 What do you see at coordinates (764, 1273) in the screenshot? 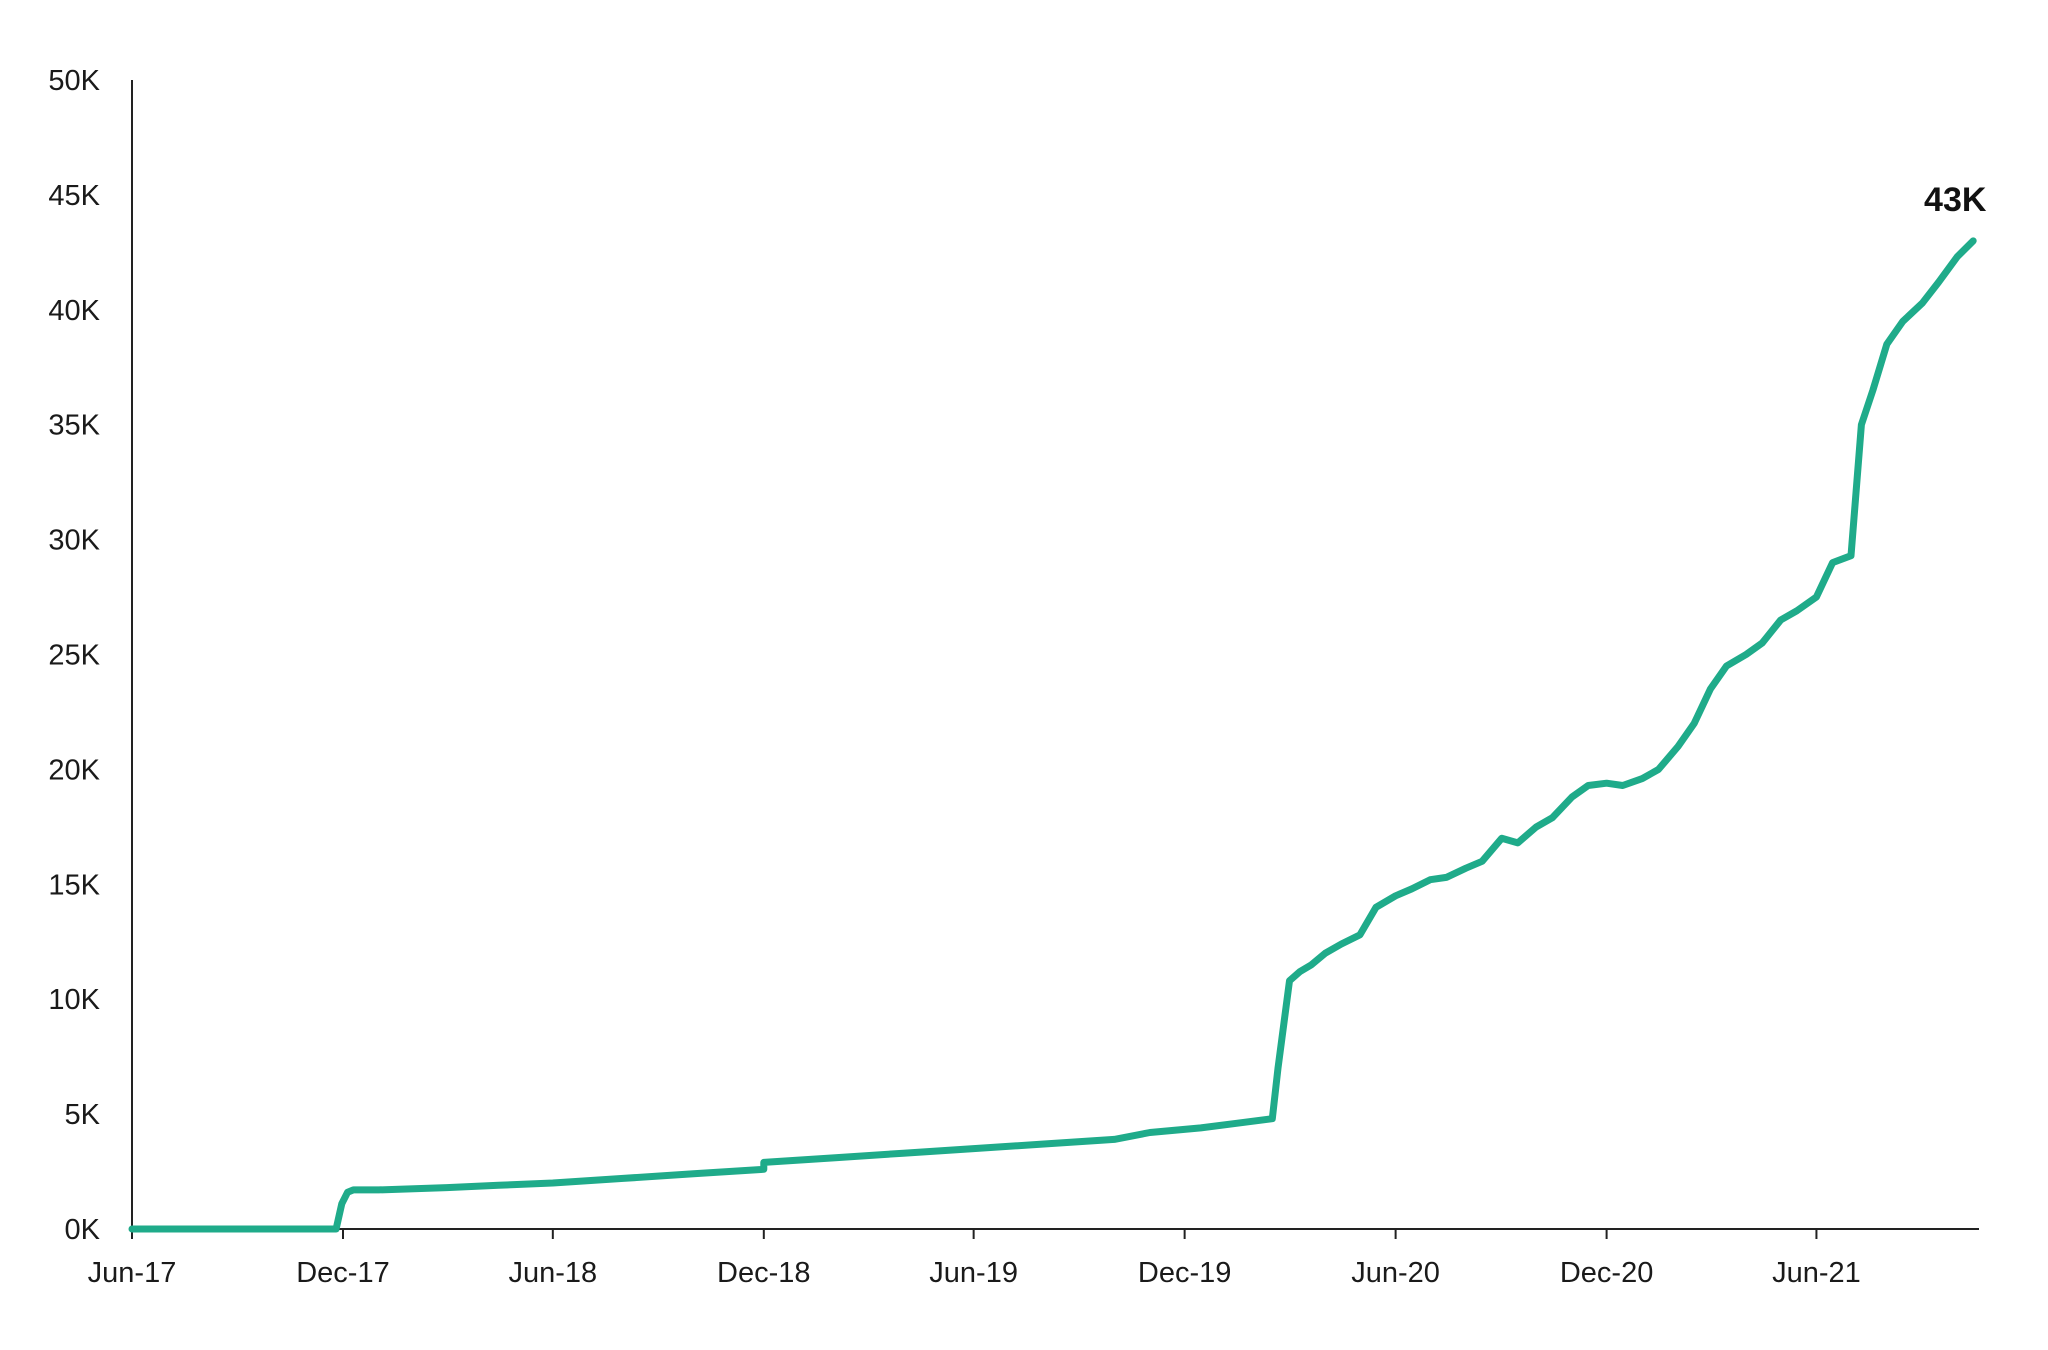
I see `x-tick-label: Dec-18` at bounding box center [764, 1273].